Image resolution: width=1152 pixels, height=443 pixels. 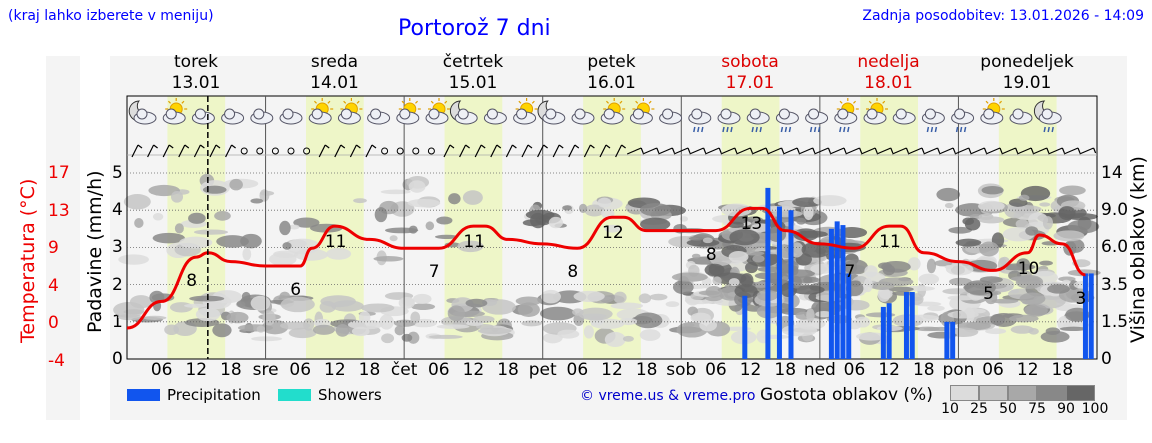 What do you see at coordinates (988, 294) in the screenshot?
I see `temperature-value-label: 5` at bounding box center [988, 294].